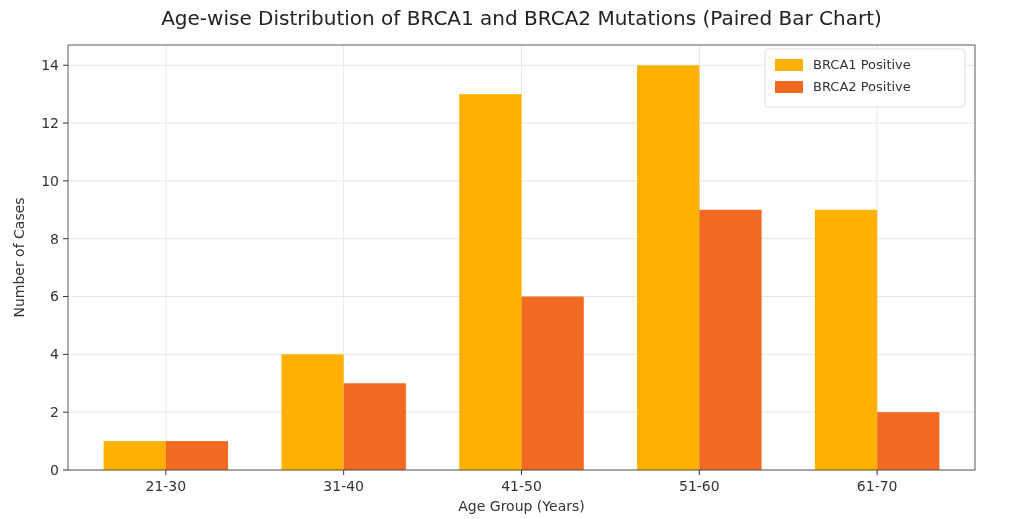  What do you see at coordinates (54, 238) in the screenshot?
I see `y-tick-label: 8` at bounding box center [54, 238].